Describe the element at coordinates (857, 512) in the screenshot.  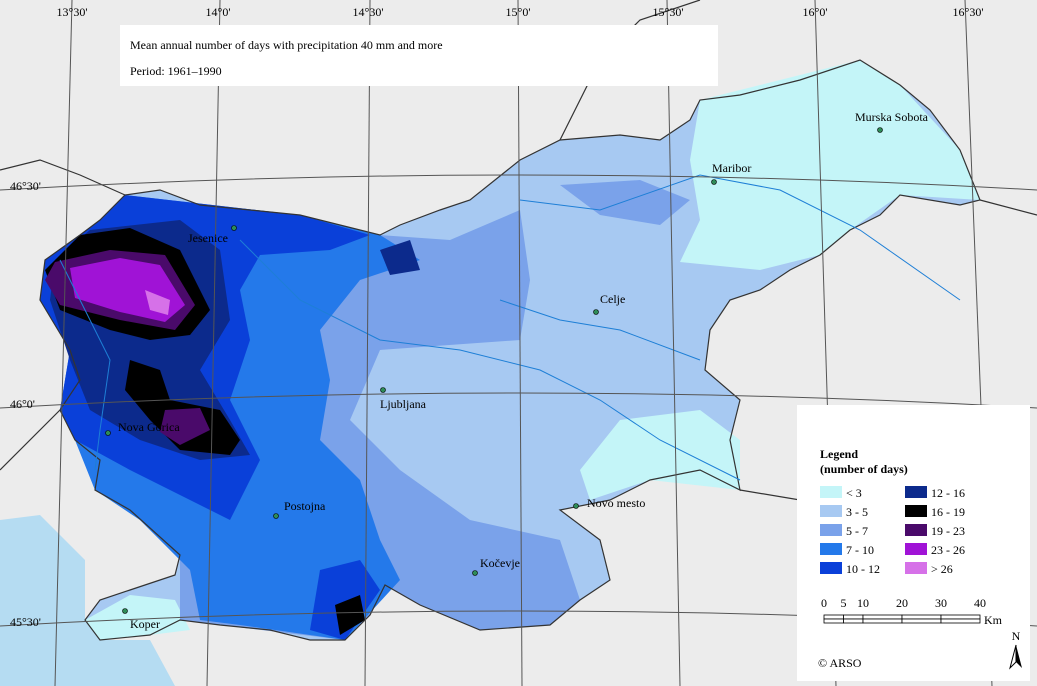
I see `legend-label: 3 - 5` at that location.